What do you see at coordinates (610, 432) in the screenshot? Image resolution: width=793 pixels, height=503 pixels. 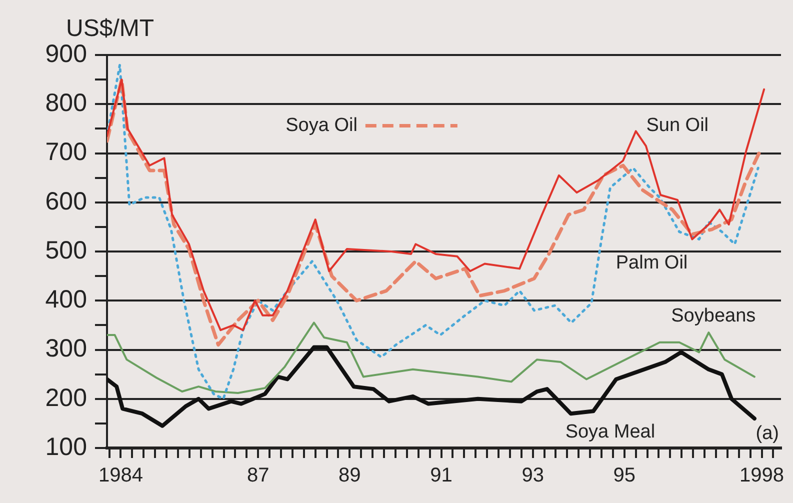 I see `series-label: Soya Meal` at bounding box center [610, 432].